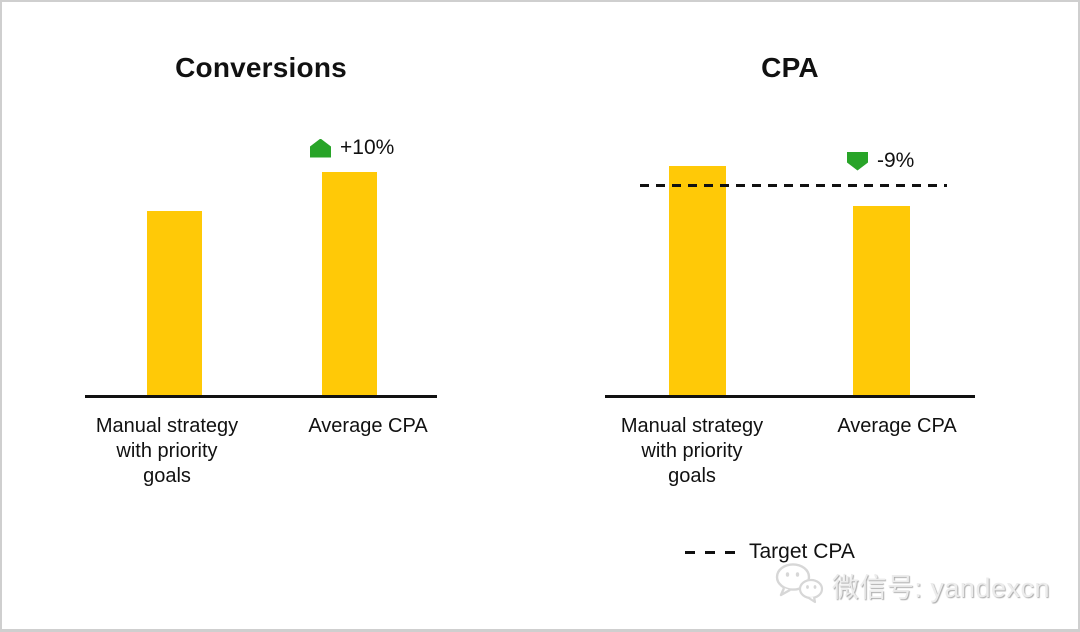  Describe the element at coordinates (261, 67) in the screenshot. I see `conversions-chart-title: Conversions` at that location.